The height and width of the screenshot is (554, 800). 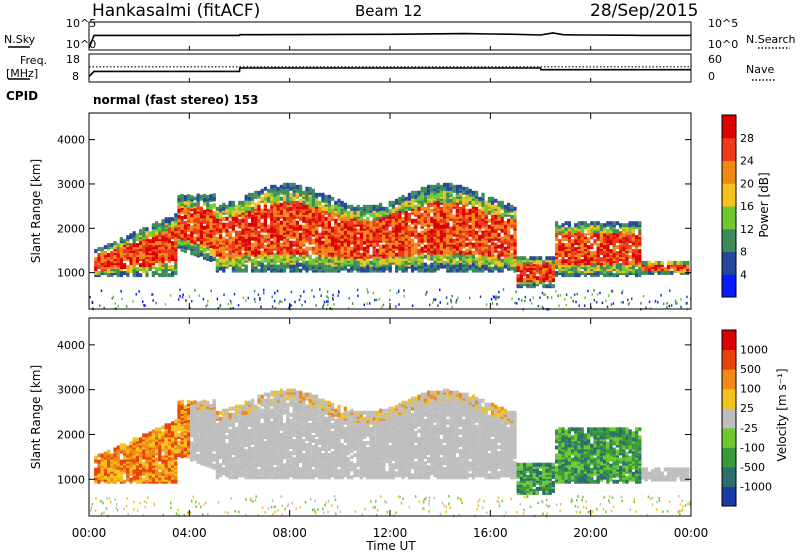 I want to click on nsky-label: N.Sky, so click(x=20, y=39).